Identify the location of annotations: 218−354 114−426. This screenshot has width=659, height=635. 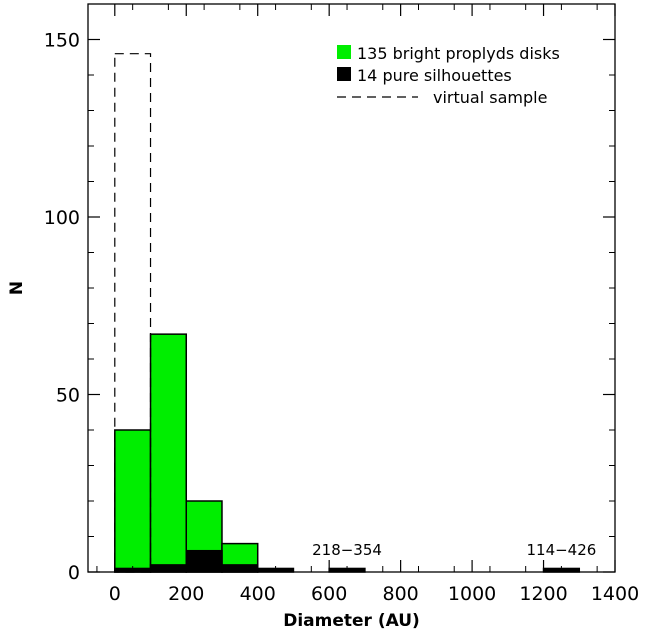
(454, 550).